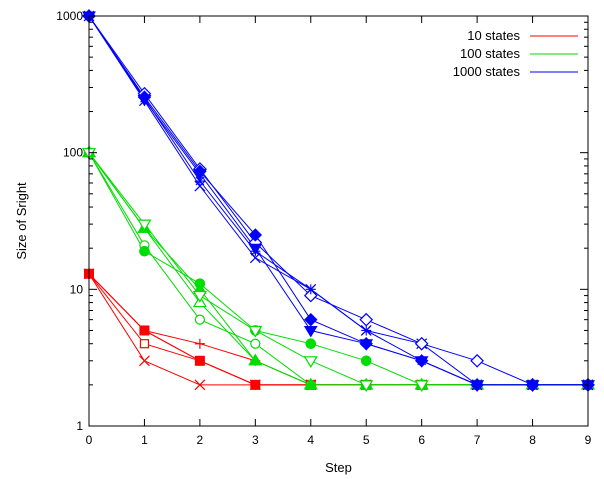 The image size is (604, 479). I want to click on y-tick-label: 100, so click(73, 153).